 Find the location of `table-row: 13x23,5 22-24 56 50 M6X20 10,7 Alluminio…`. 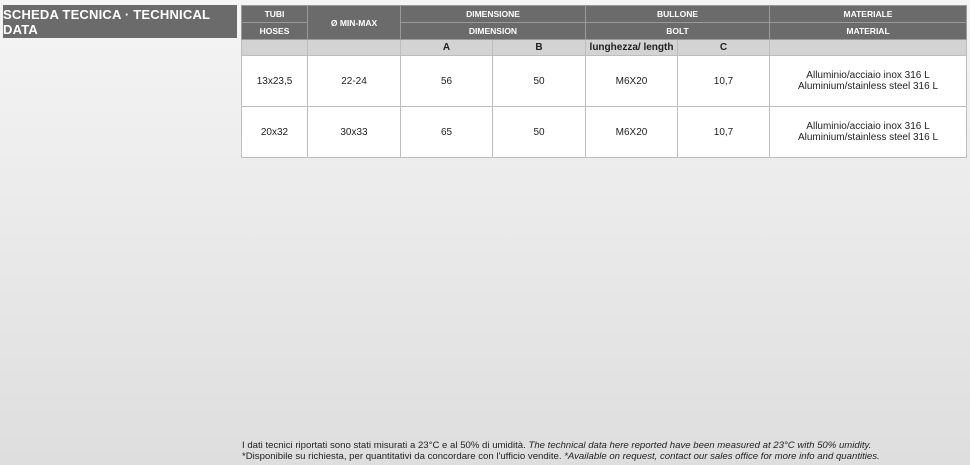

table-row: 13x23,5 22-24 56 50 M6X20 10,7 Alluminio… is located at coordinates (604, 81).